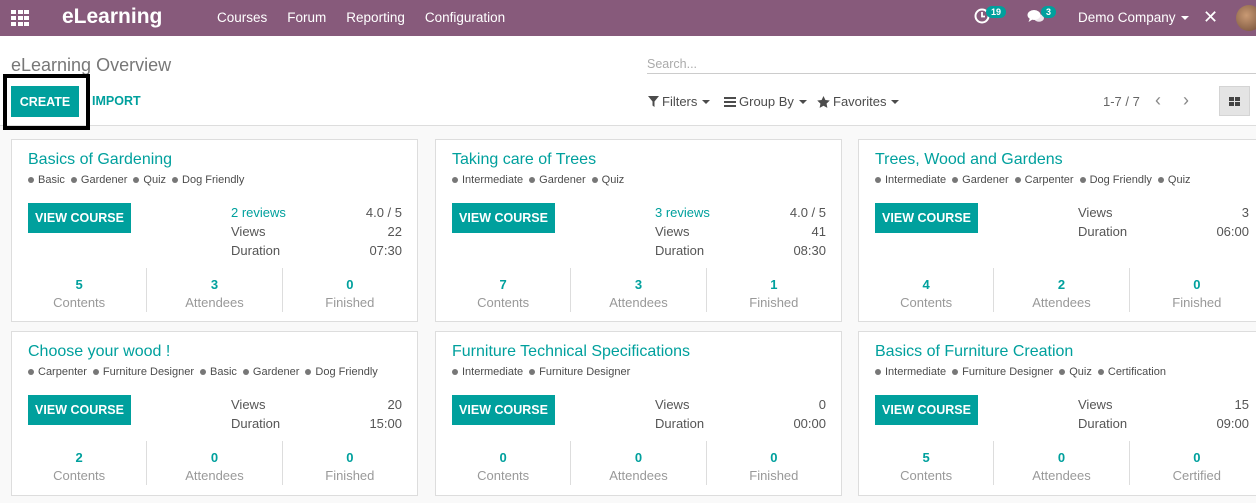 This screenshot has height=503, width=1256. What do you see at coordinates (214, 475) in the screenshot?
I see `stat-label: Attendees` at bounding box center [214, 475].